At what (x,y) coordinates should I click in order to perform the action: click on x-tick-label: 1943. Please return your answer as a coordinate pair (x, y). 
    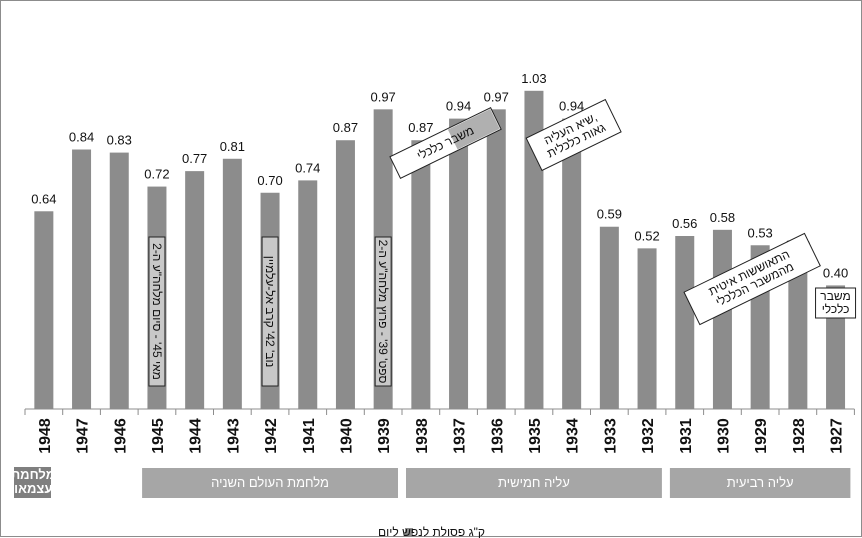
    Looking at the image, I should click on (233, 436).